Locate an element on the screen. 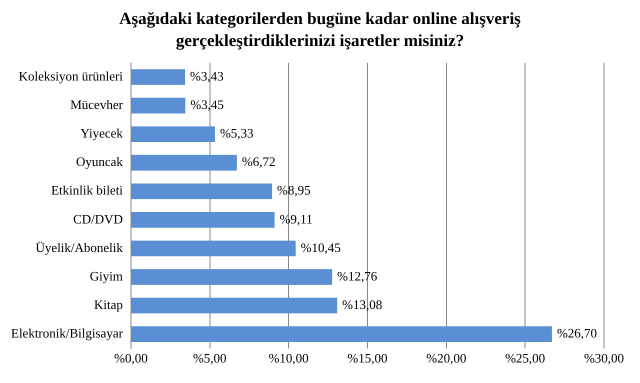 Image resolution: width=640 pixels, height=383 pixels. x-tick-label: %5,00 is located at coordinates (209, 358).